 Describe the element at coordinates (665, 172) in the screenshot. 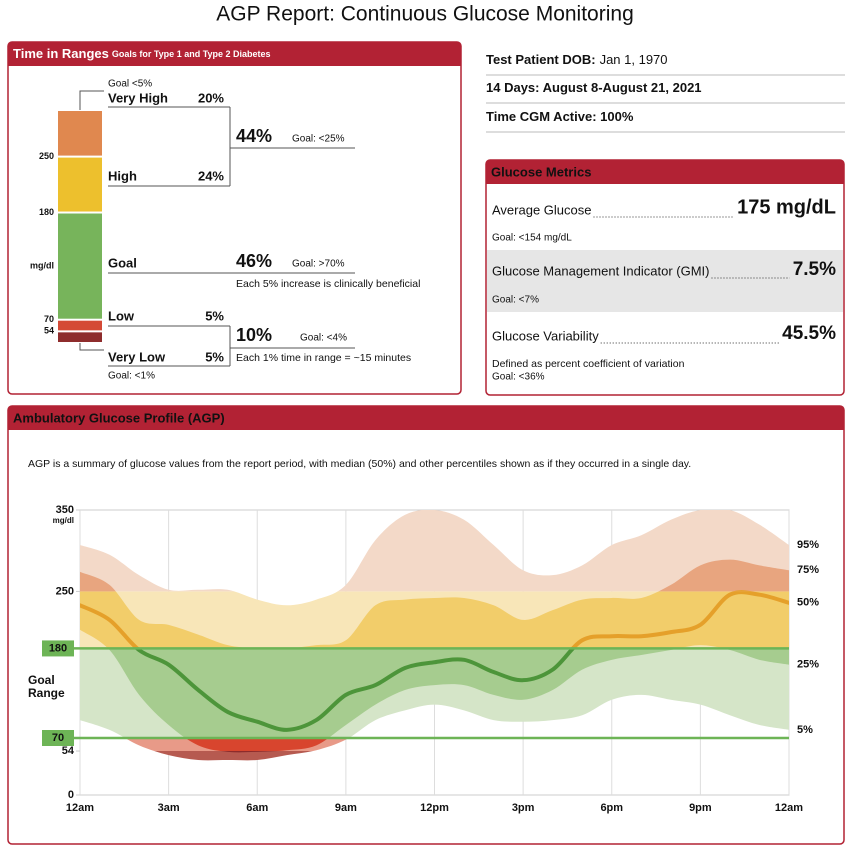

I see `glucose-metrics-panel-header` at that location.